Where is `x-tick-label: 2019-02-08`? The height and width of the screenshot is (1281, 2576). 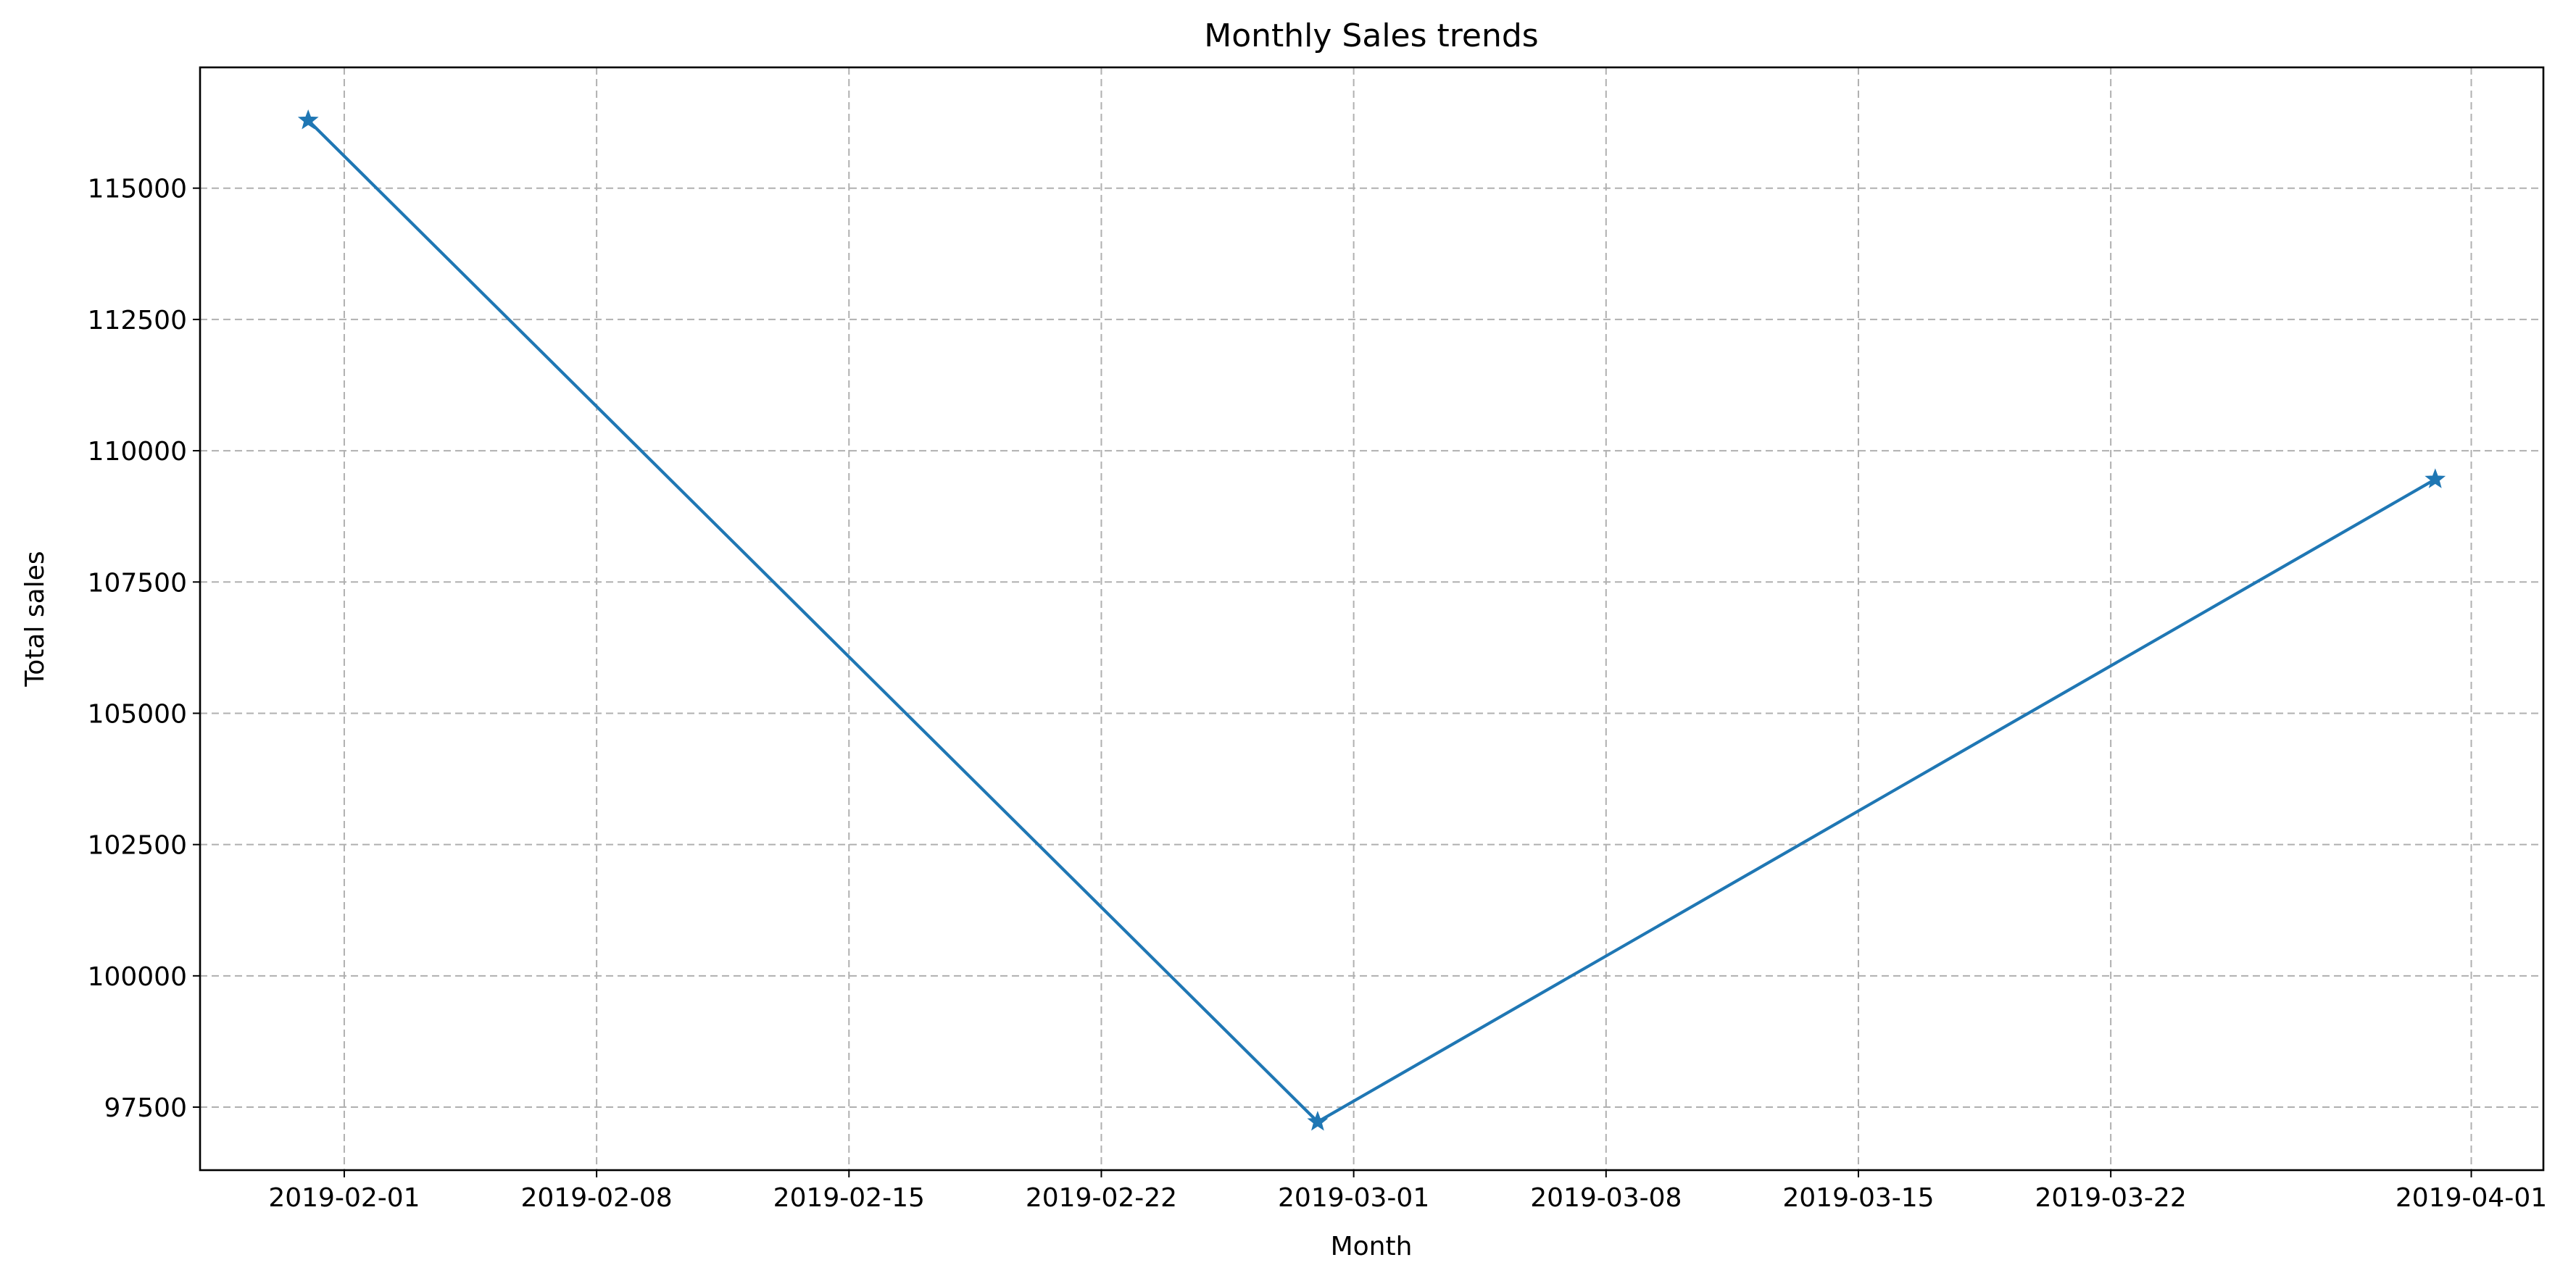
x-tick-label: 2019-02-08 is located at coordinates (597, 1198).